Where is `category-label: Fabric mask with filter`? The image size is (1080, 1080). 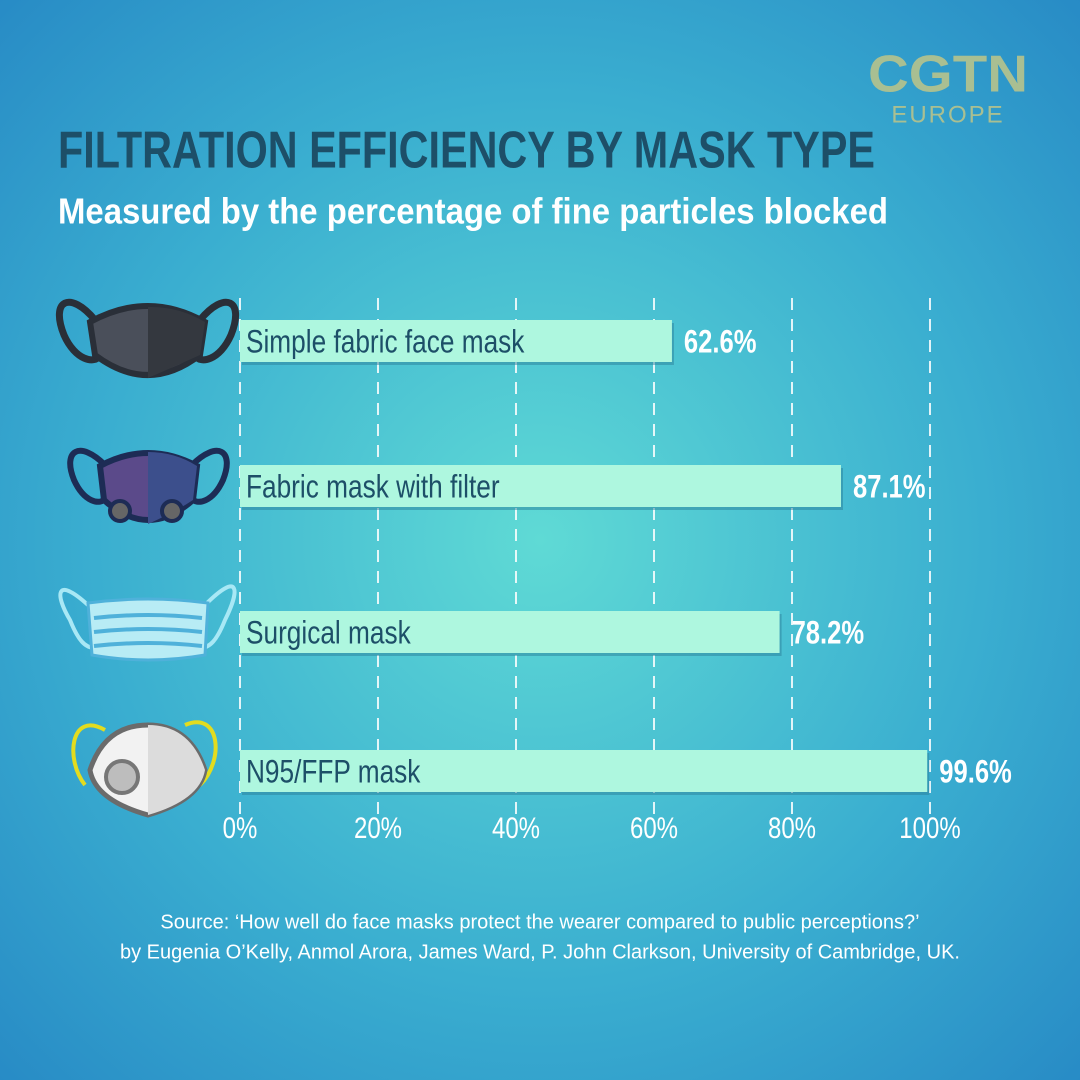 category-label: Fabric mask with filter is located at coordinates (373, 487).